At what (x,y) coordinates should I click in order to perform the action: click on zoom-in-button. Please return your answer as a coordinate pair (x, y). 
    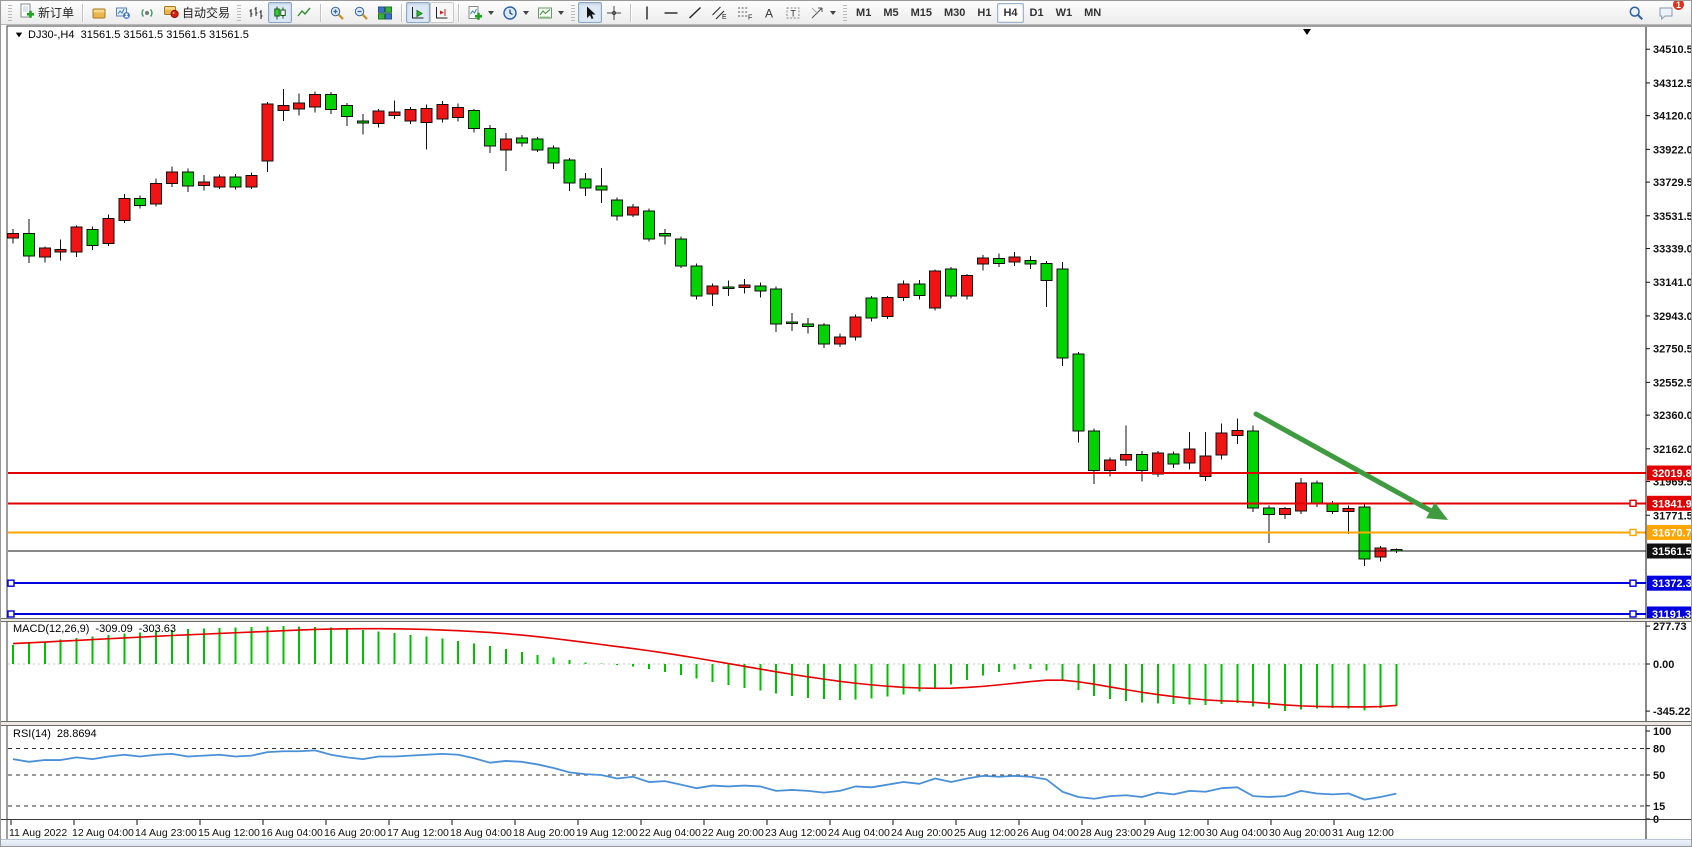
    Looking at the image, I should click on (337, 12).